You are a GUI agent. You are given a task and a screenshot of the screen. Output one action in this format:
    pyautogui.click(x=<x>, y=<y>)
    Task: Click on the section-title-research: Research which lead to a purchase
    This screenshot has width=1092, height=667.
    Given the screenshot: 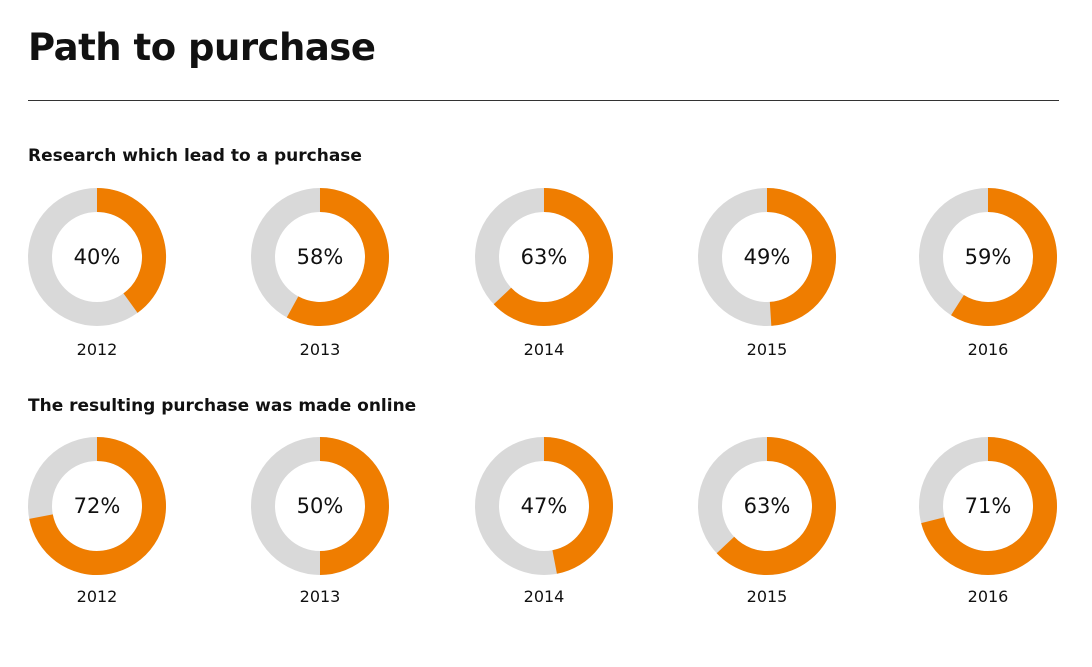 What is the action you would take?
    pyautogui.click(x=195, y=156)
    